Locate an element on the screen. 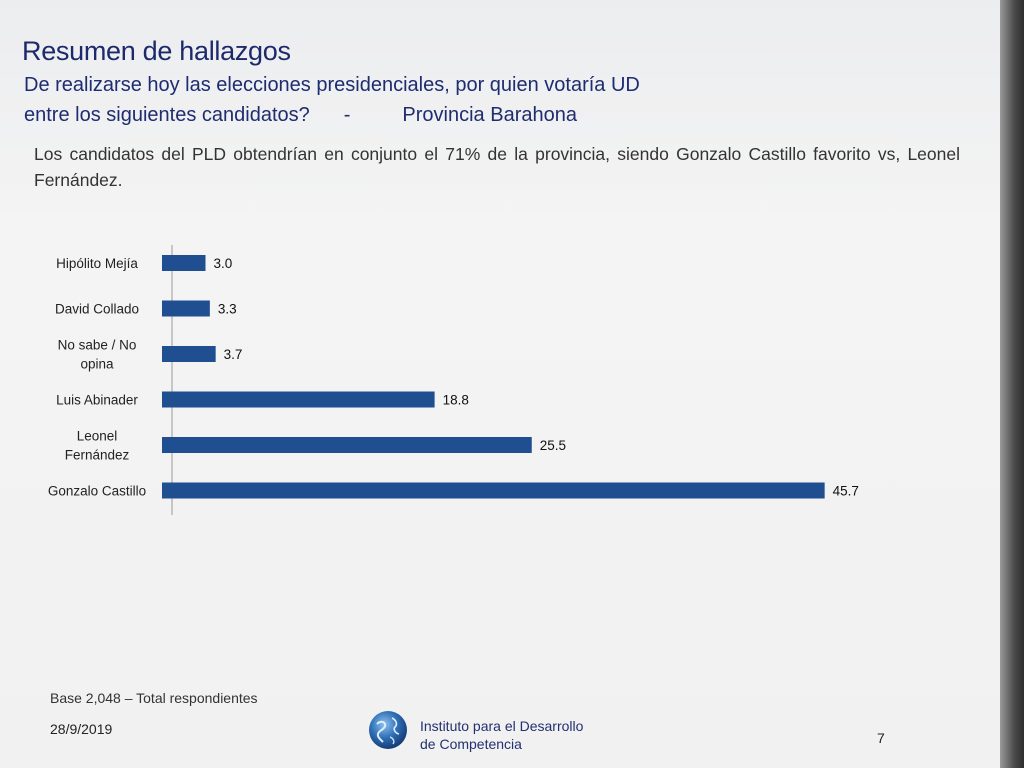 The width and height of the screenshot is (1024, 768). globe-logo-icon is located at coordinates (388, 730).